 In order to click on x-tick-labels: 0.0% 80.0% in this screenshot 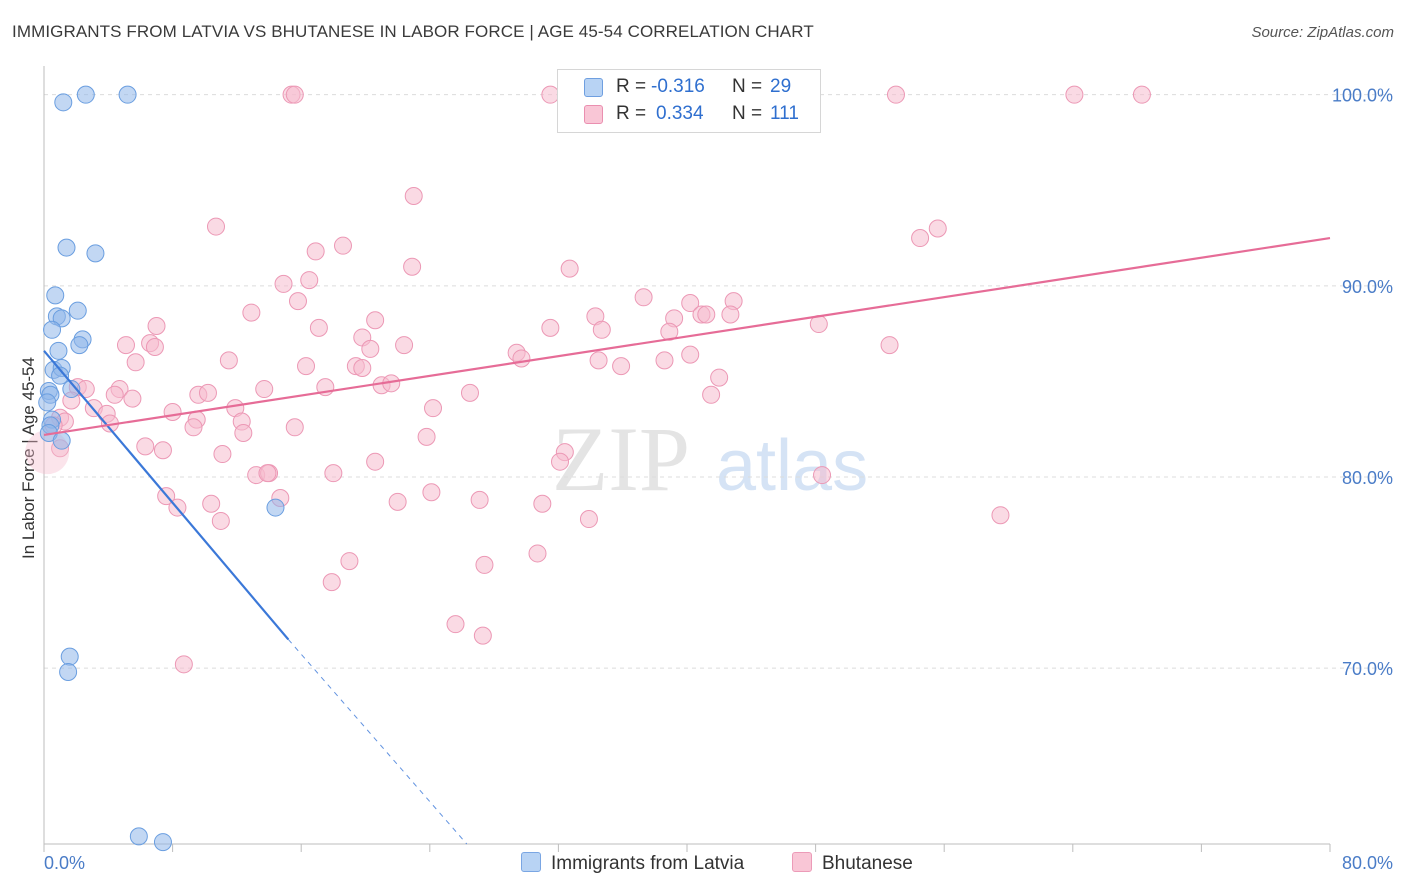, I will do `click(718, 863)`.